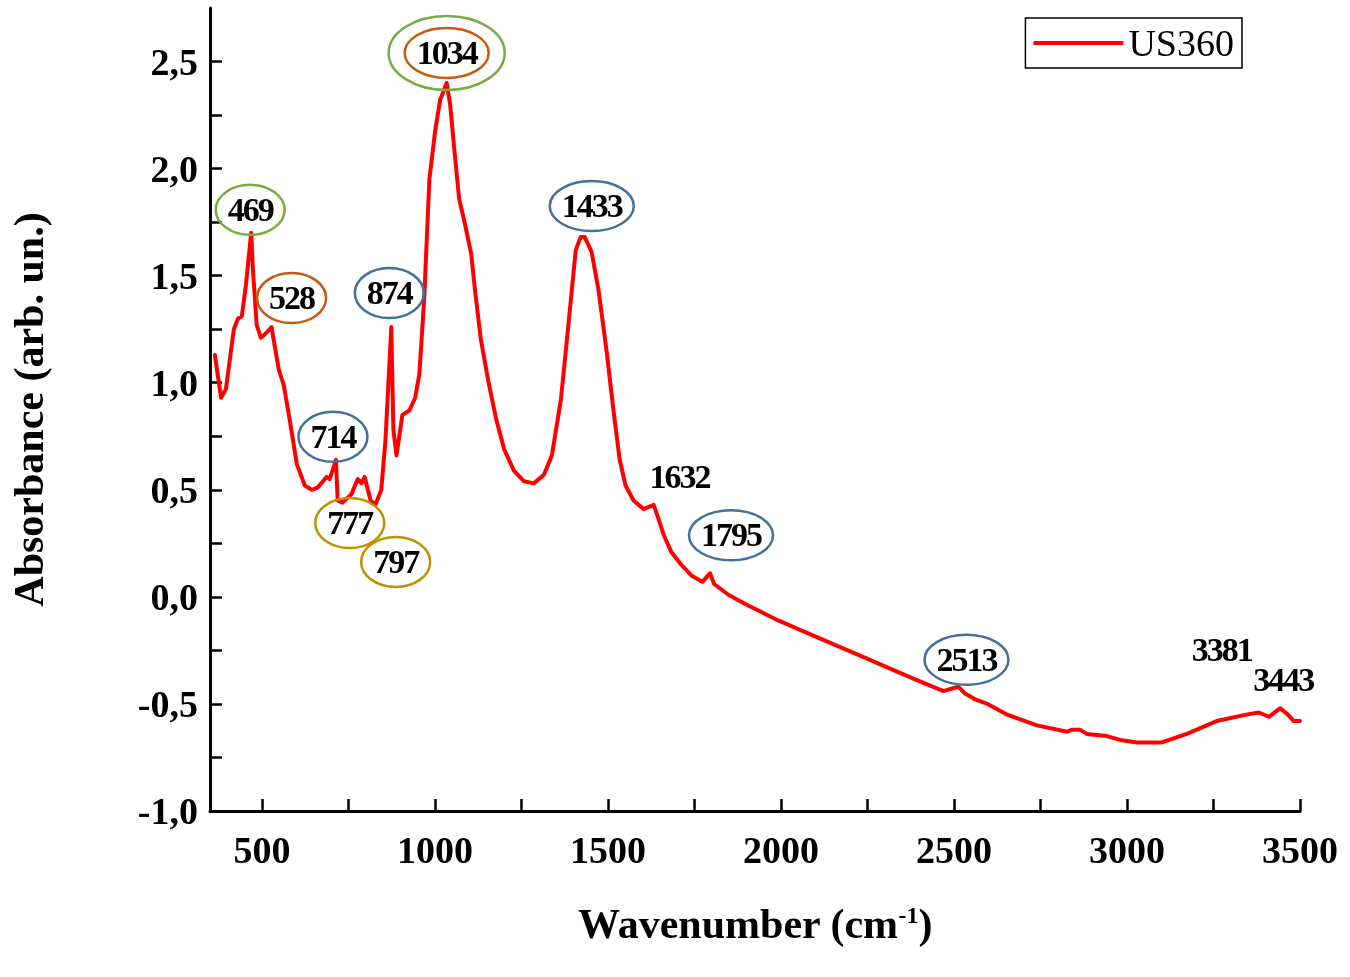 This screenshot has width=1350, height=977. Describe the element at coordinates (167, 703) in the screenshot. I see `y-tick-label: -0,5` at that location.